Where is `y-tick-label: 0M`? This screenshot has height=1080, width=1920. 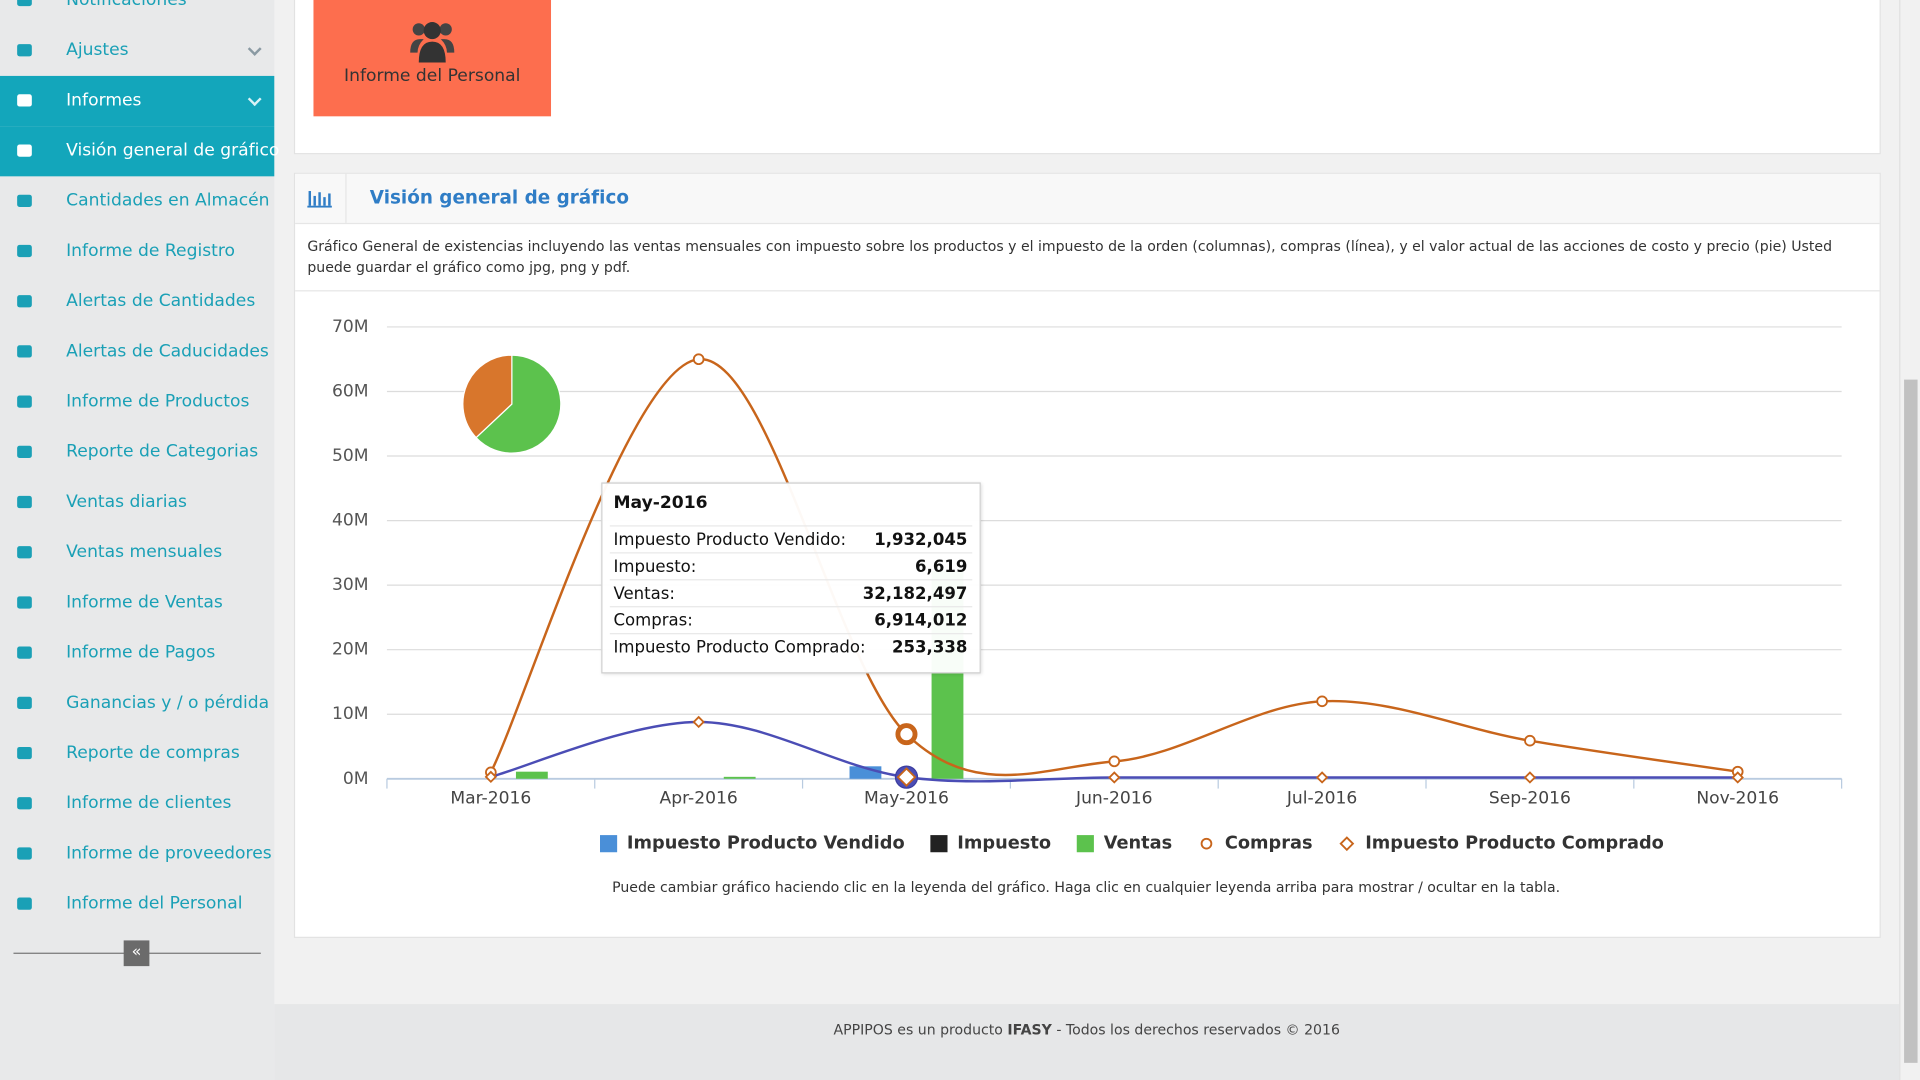
y-tick-label: 0M is located at coordinates (356, 779).